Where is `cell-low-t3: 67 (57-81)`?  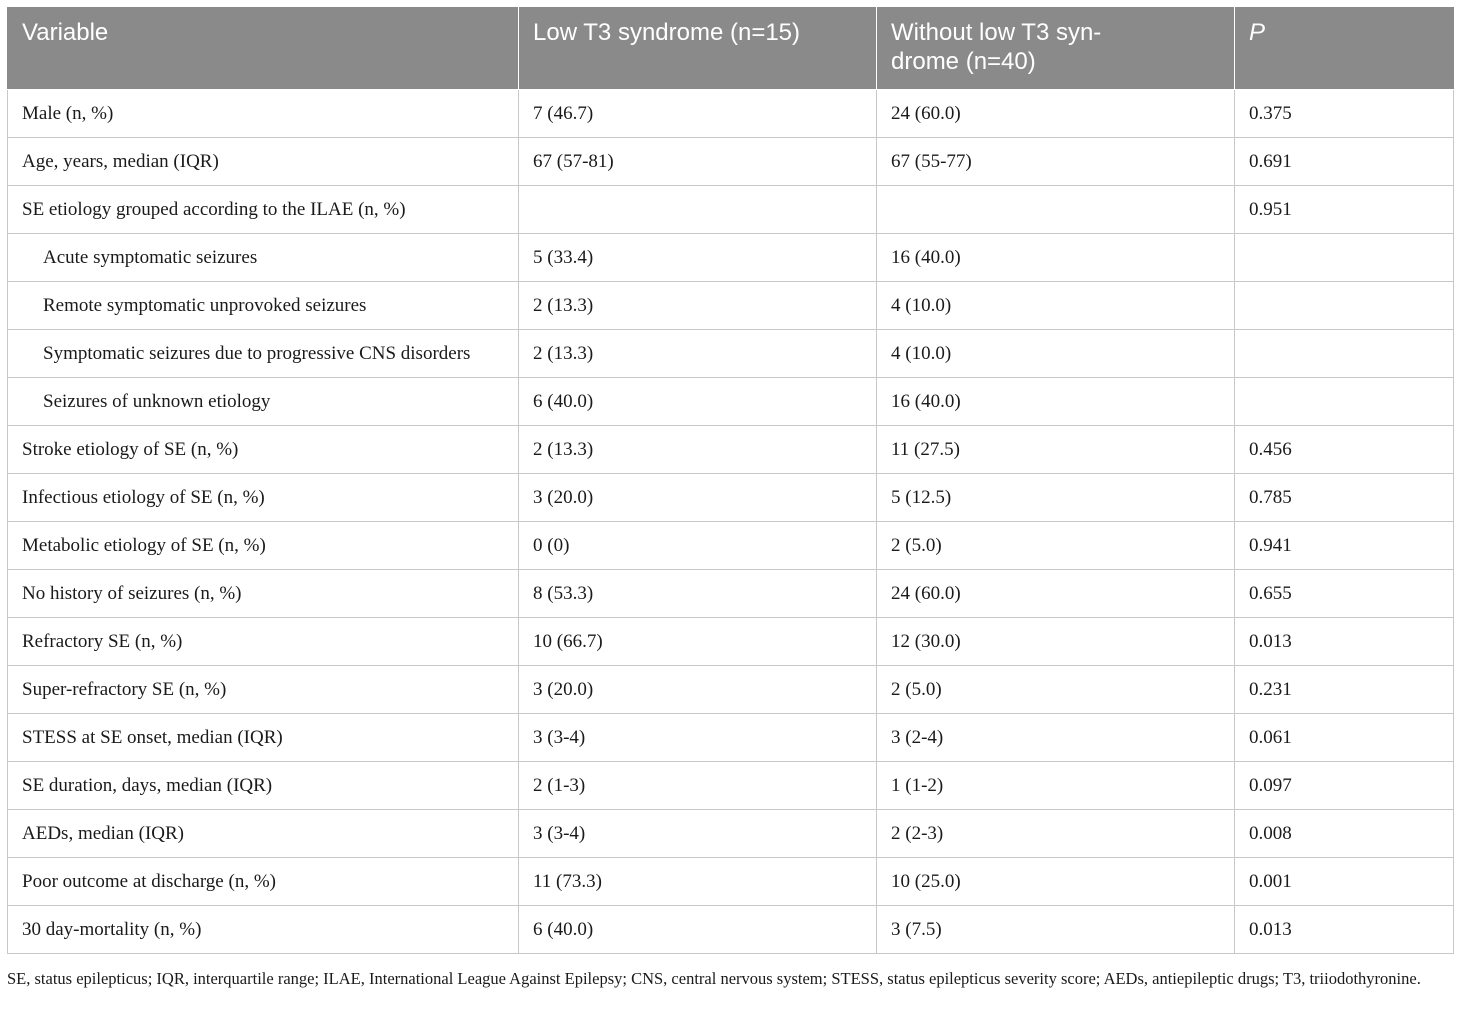 cell-low-t3: 67 (57-81) is located at coordinates (697, 161).